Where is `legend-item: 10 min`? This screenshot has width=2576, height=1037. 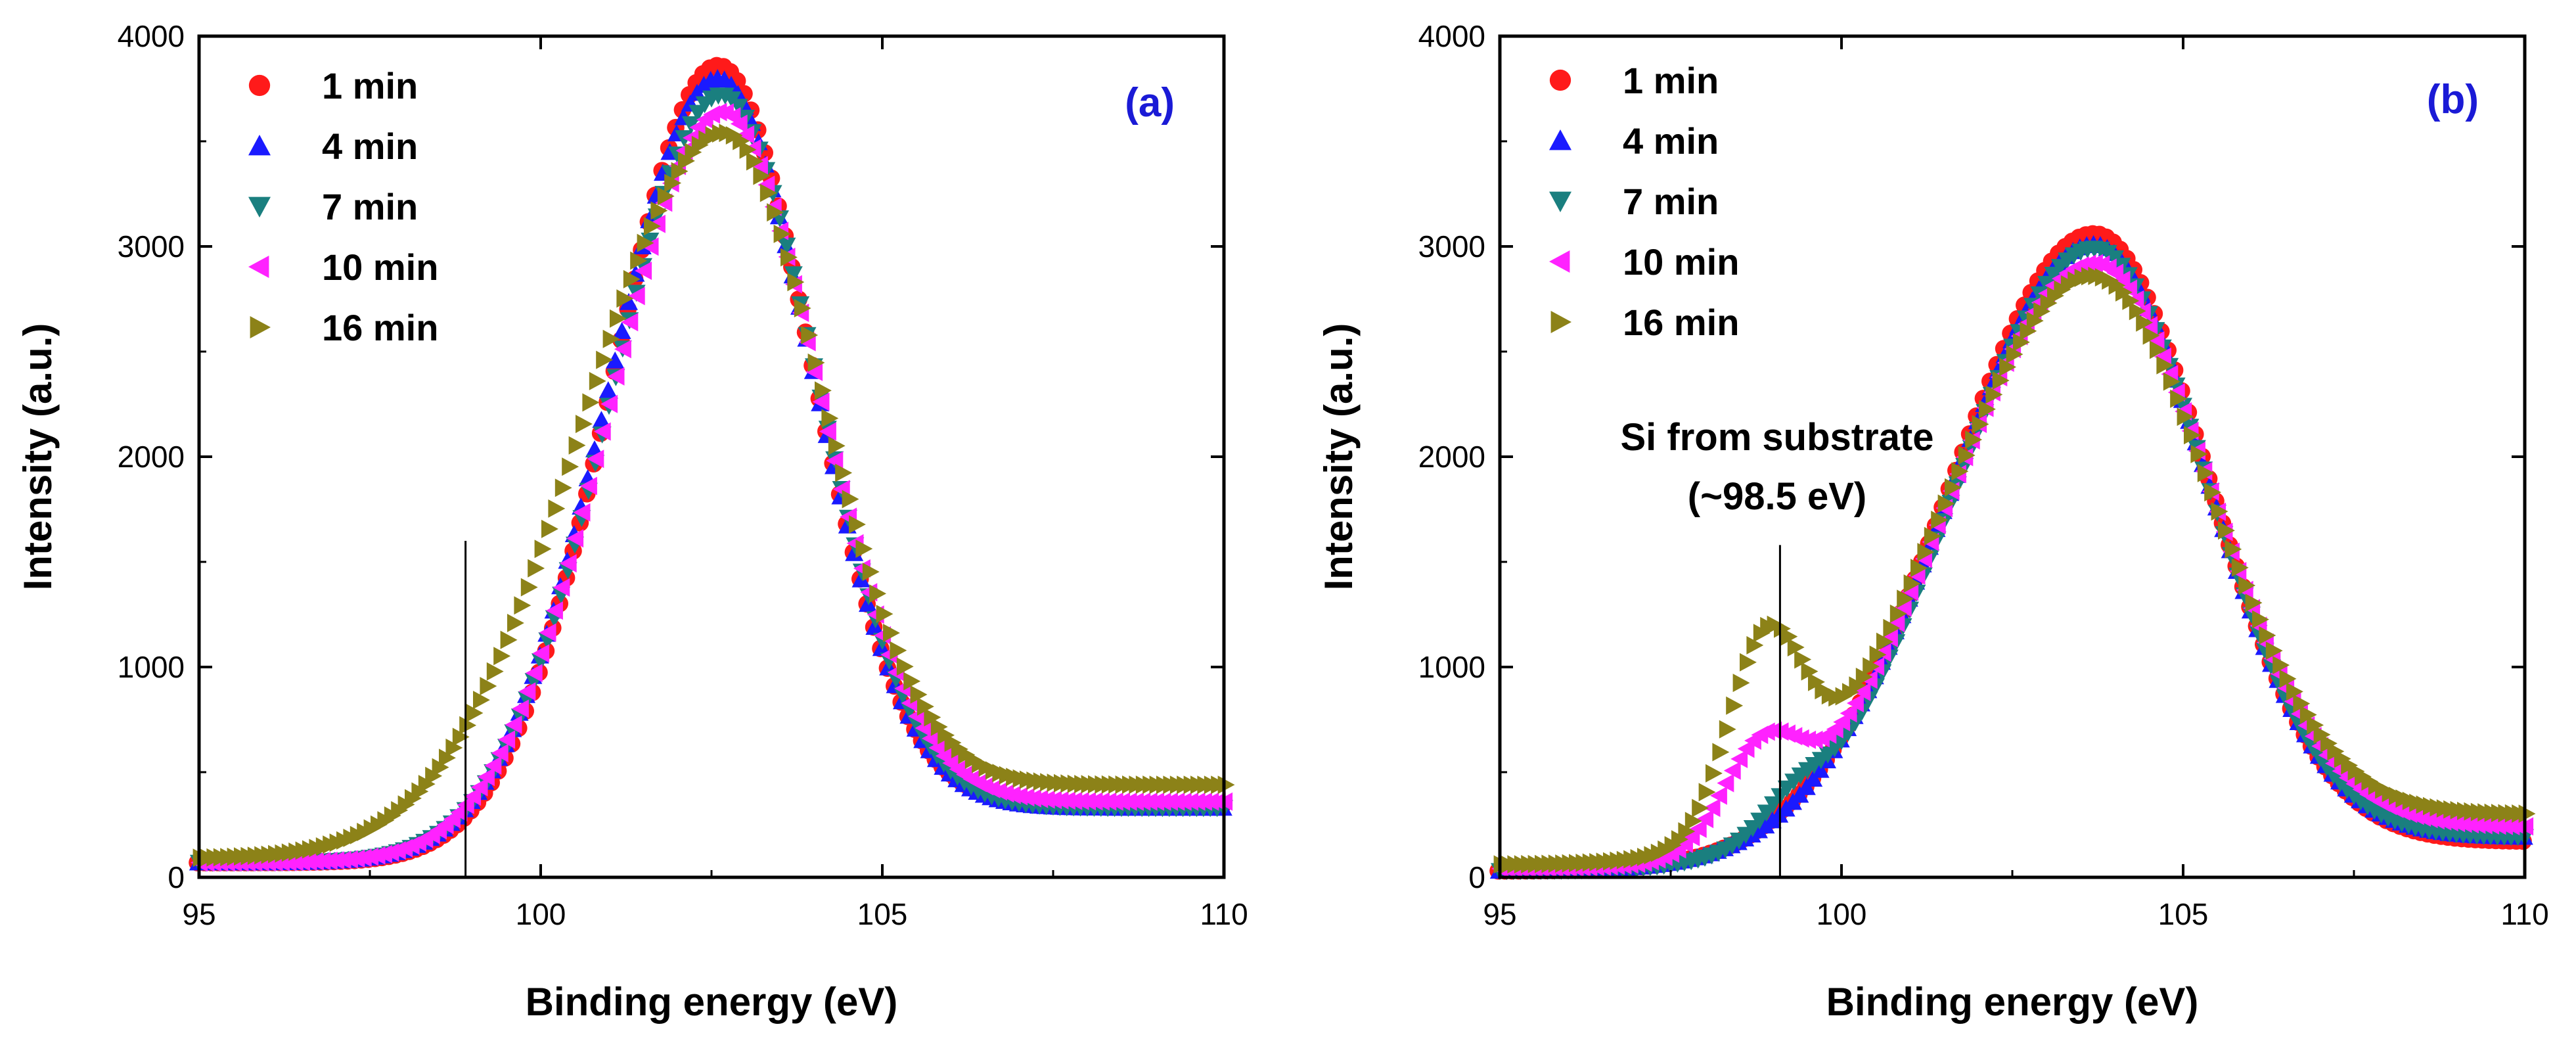 legend-item: 10 min is located at coordinates (1644, 262).